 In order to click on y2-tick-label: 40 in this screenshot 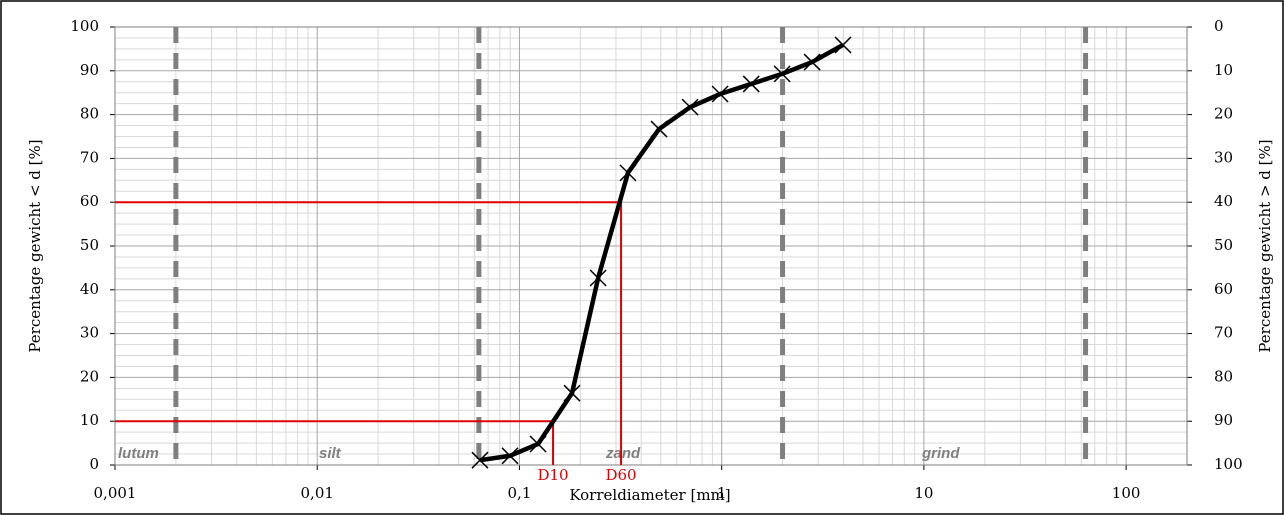, I will do `click(1223, 201)`.